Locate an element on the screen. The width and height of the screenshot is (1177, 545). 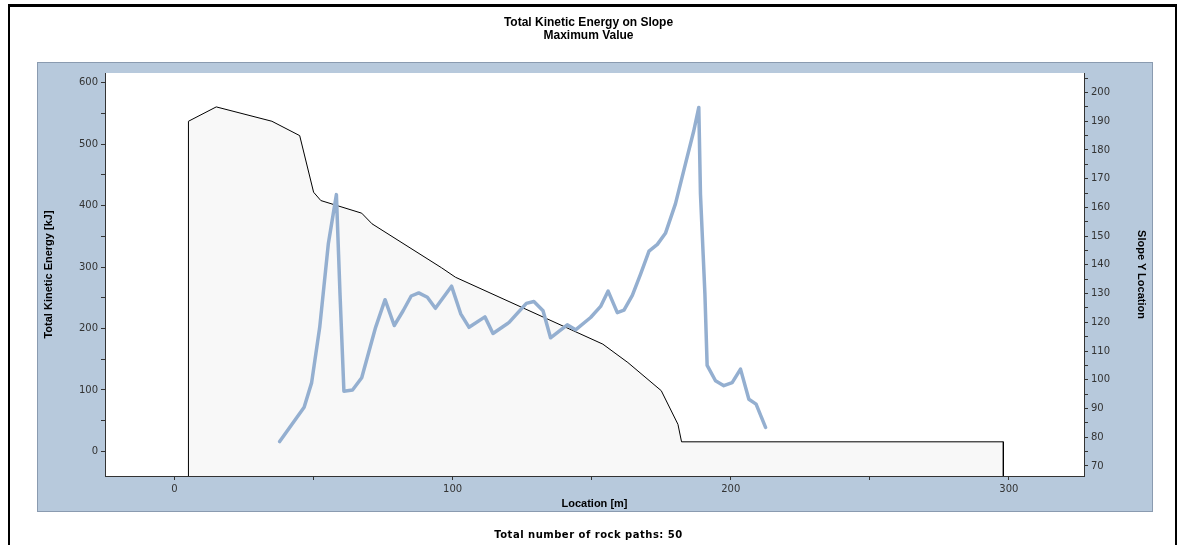
y-tick-label: 100 is located at coordinates (88, 389).